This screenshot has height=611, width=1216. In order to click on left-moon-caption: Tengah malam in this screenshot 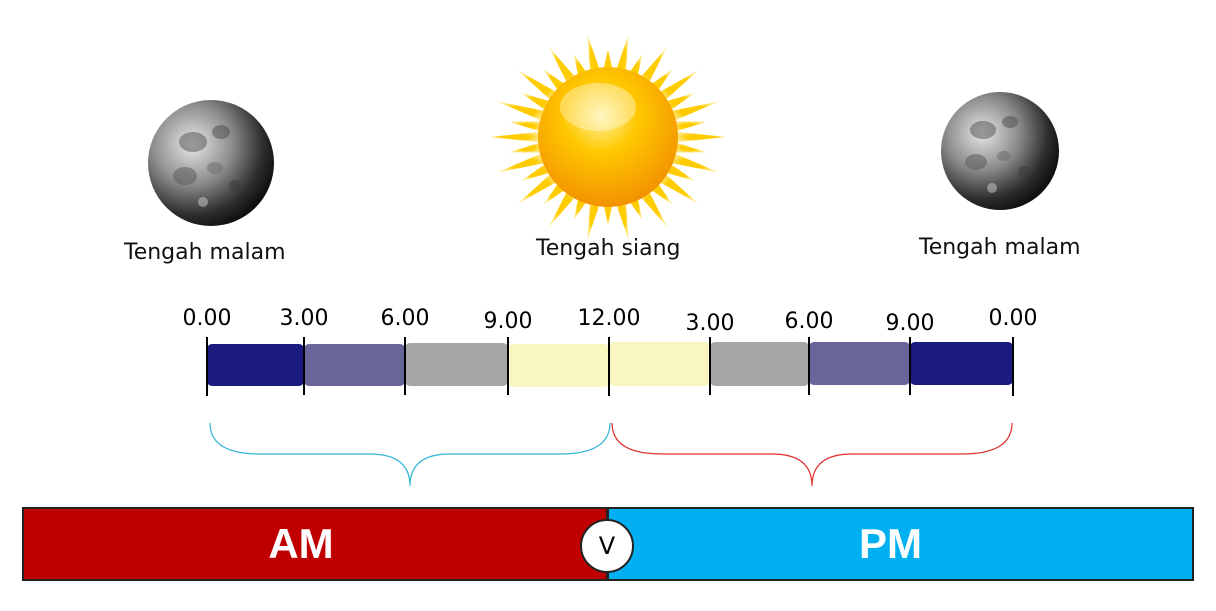, I will do `click(205, 252)`.